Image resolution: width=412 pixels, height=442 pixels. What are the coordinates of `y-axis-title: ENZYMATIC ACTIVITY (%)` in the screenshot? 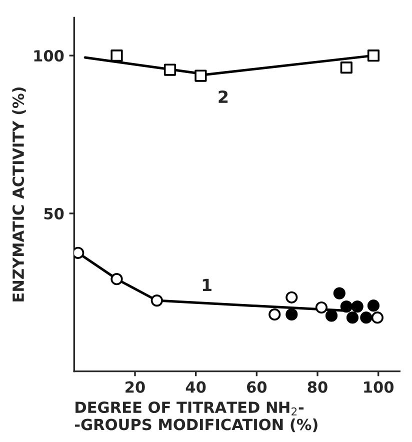 It's located at (19, 195).